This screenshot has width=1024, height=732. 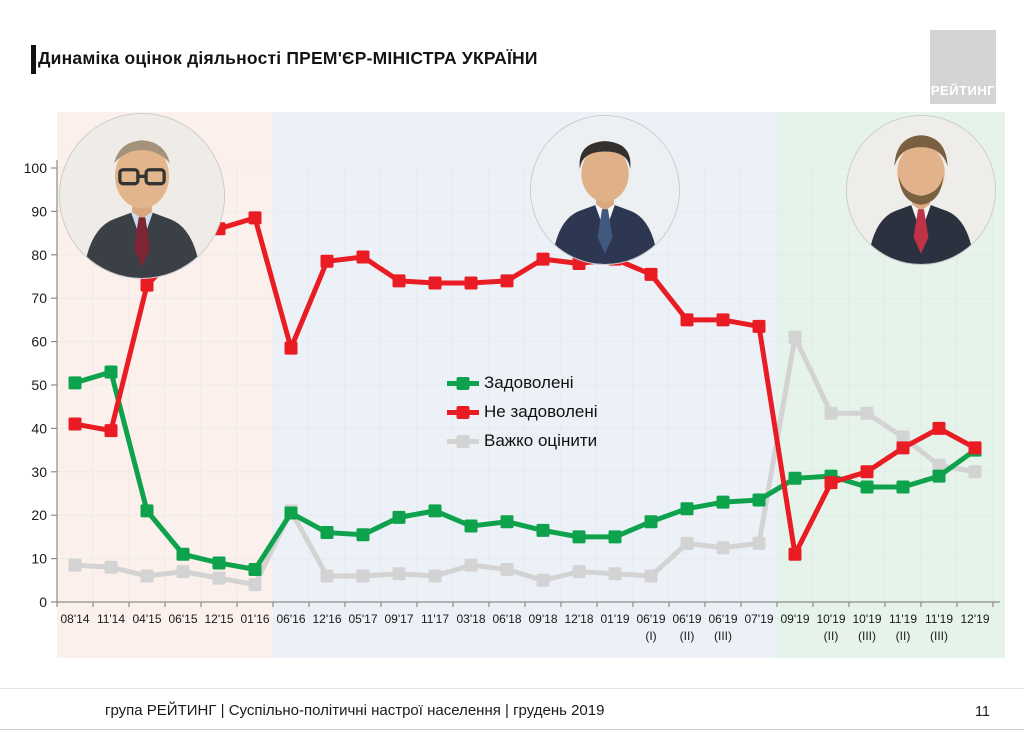 I want to click on legend-item-satisfied: Задоволені, so click(x=522, y=383).